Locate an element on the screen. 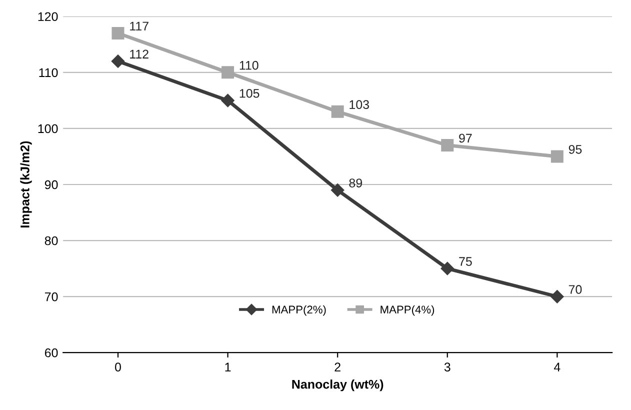  y-tick-label: 100 is located at coordinates (48, 129).